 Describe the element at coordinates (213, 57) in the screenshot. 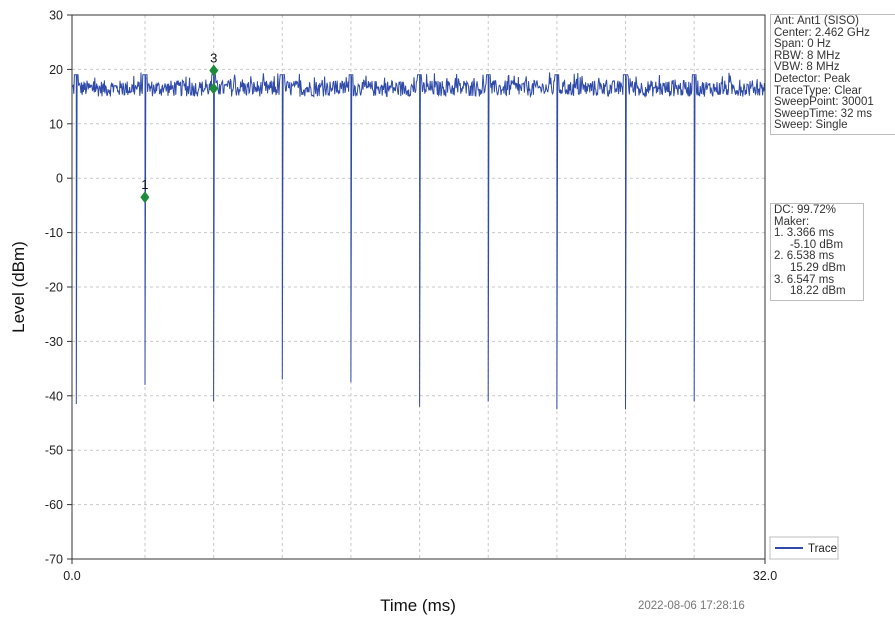

I see `marker-label-3: 3` at that location.